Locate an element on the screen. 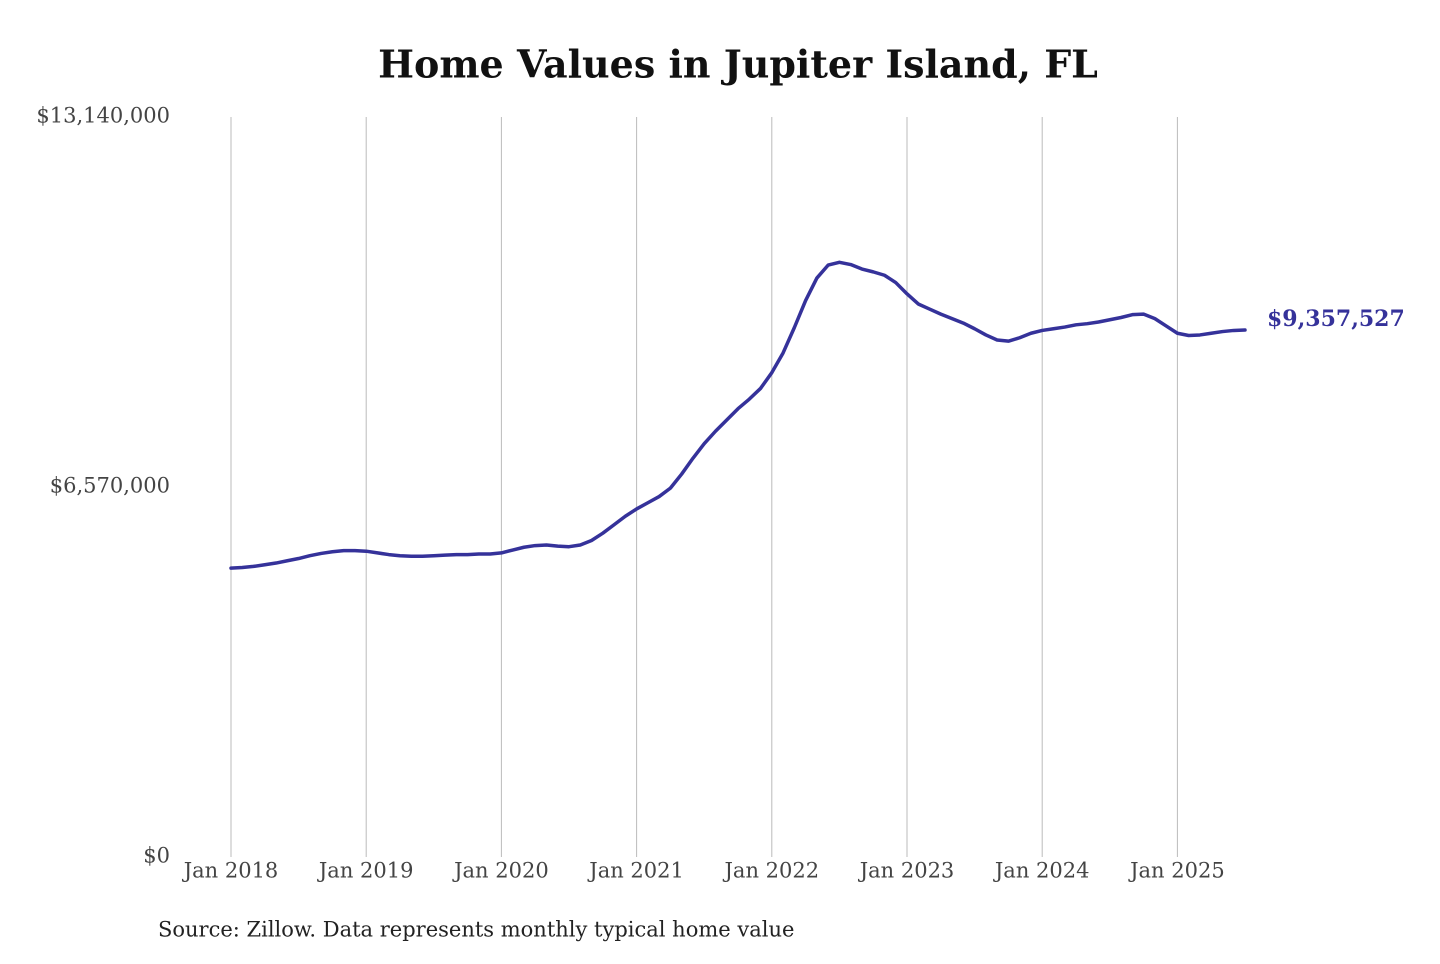  x-tick-label: Jan 2025 is located at coordinates (1176, 871).